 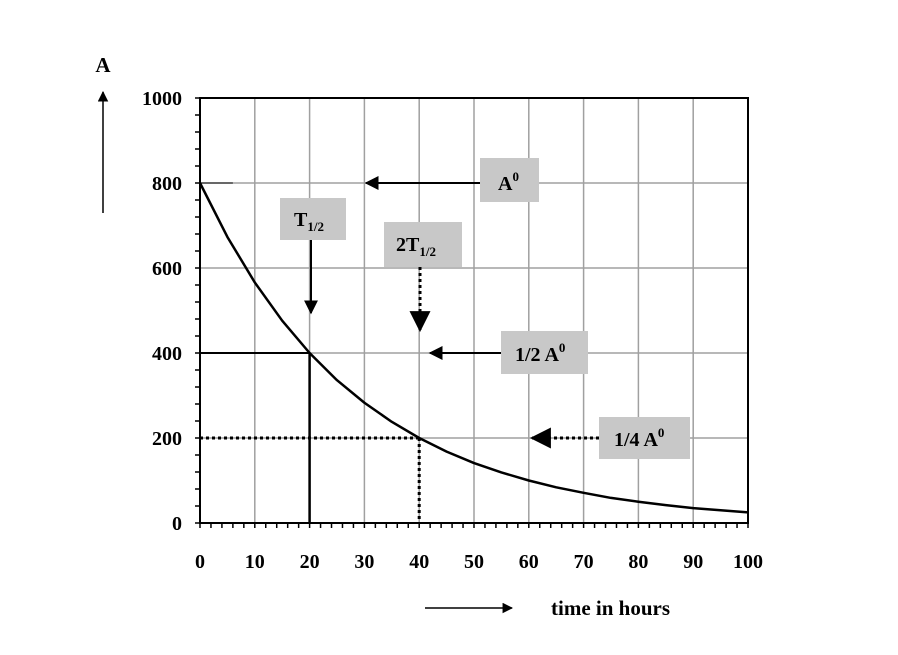 What do you see at coordinates (167, 354) in the screenshot?
I see `y-tick-label-400: 400` at bounding box center [167, 354].